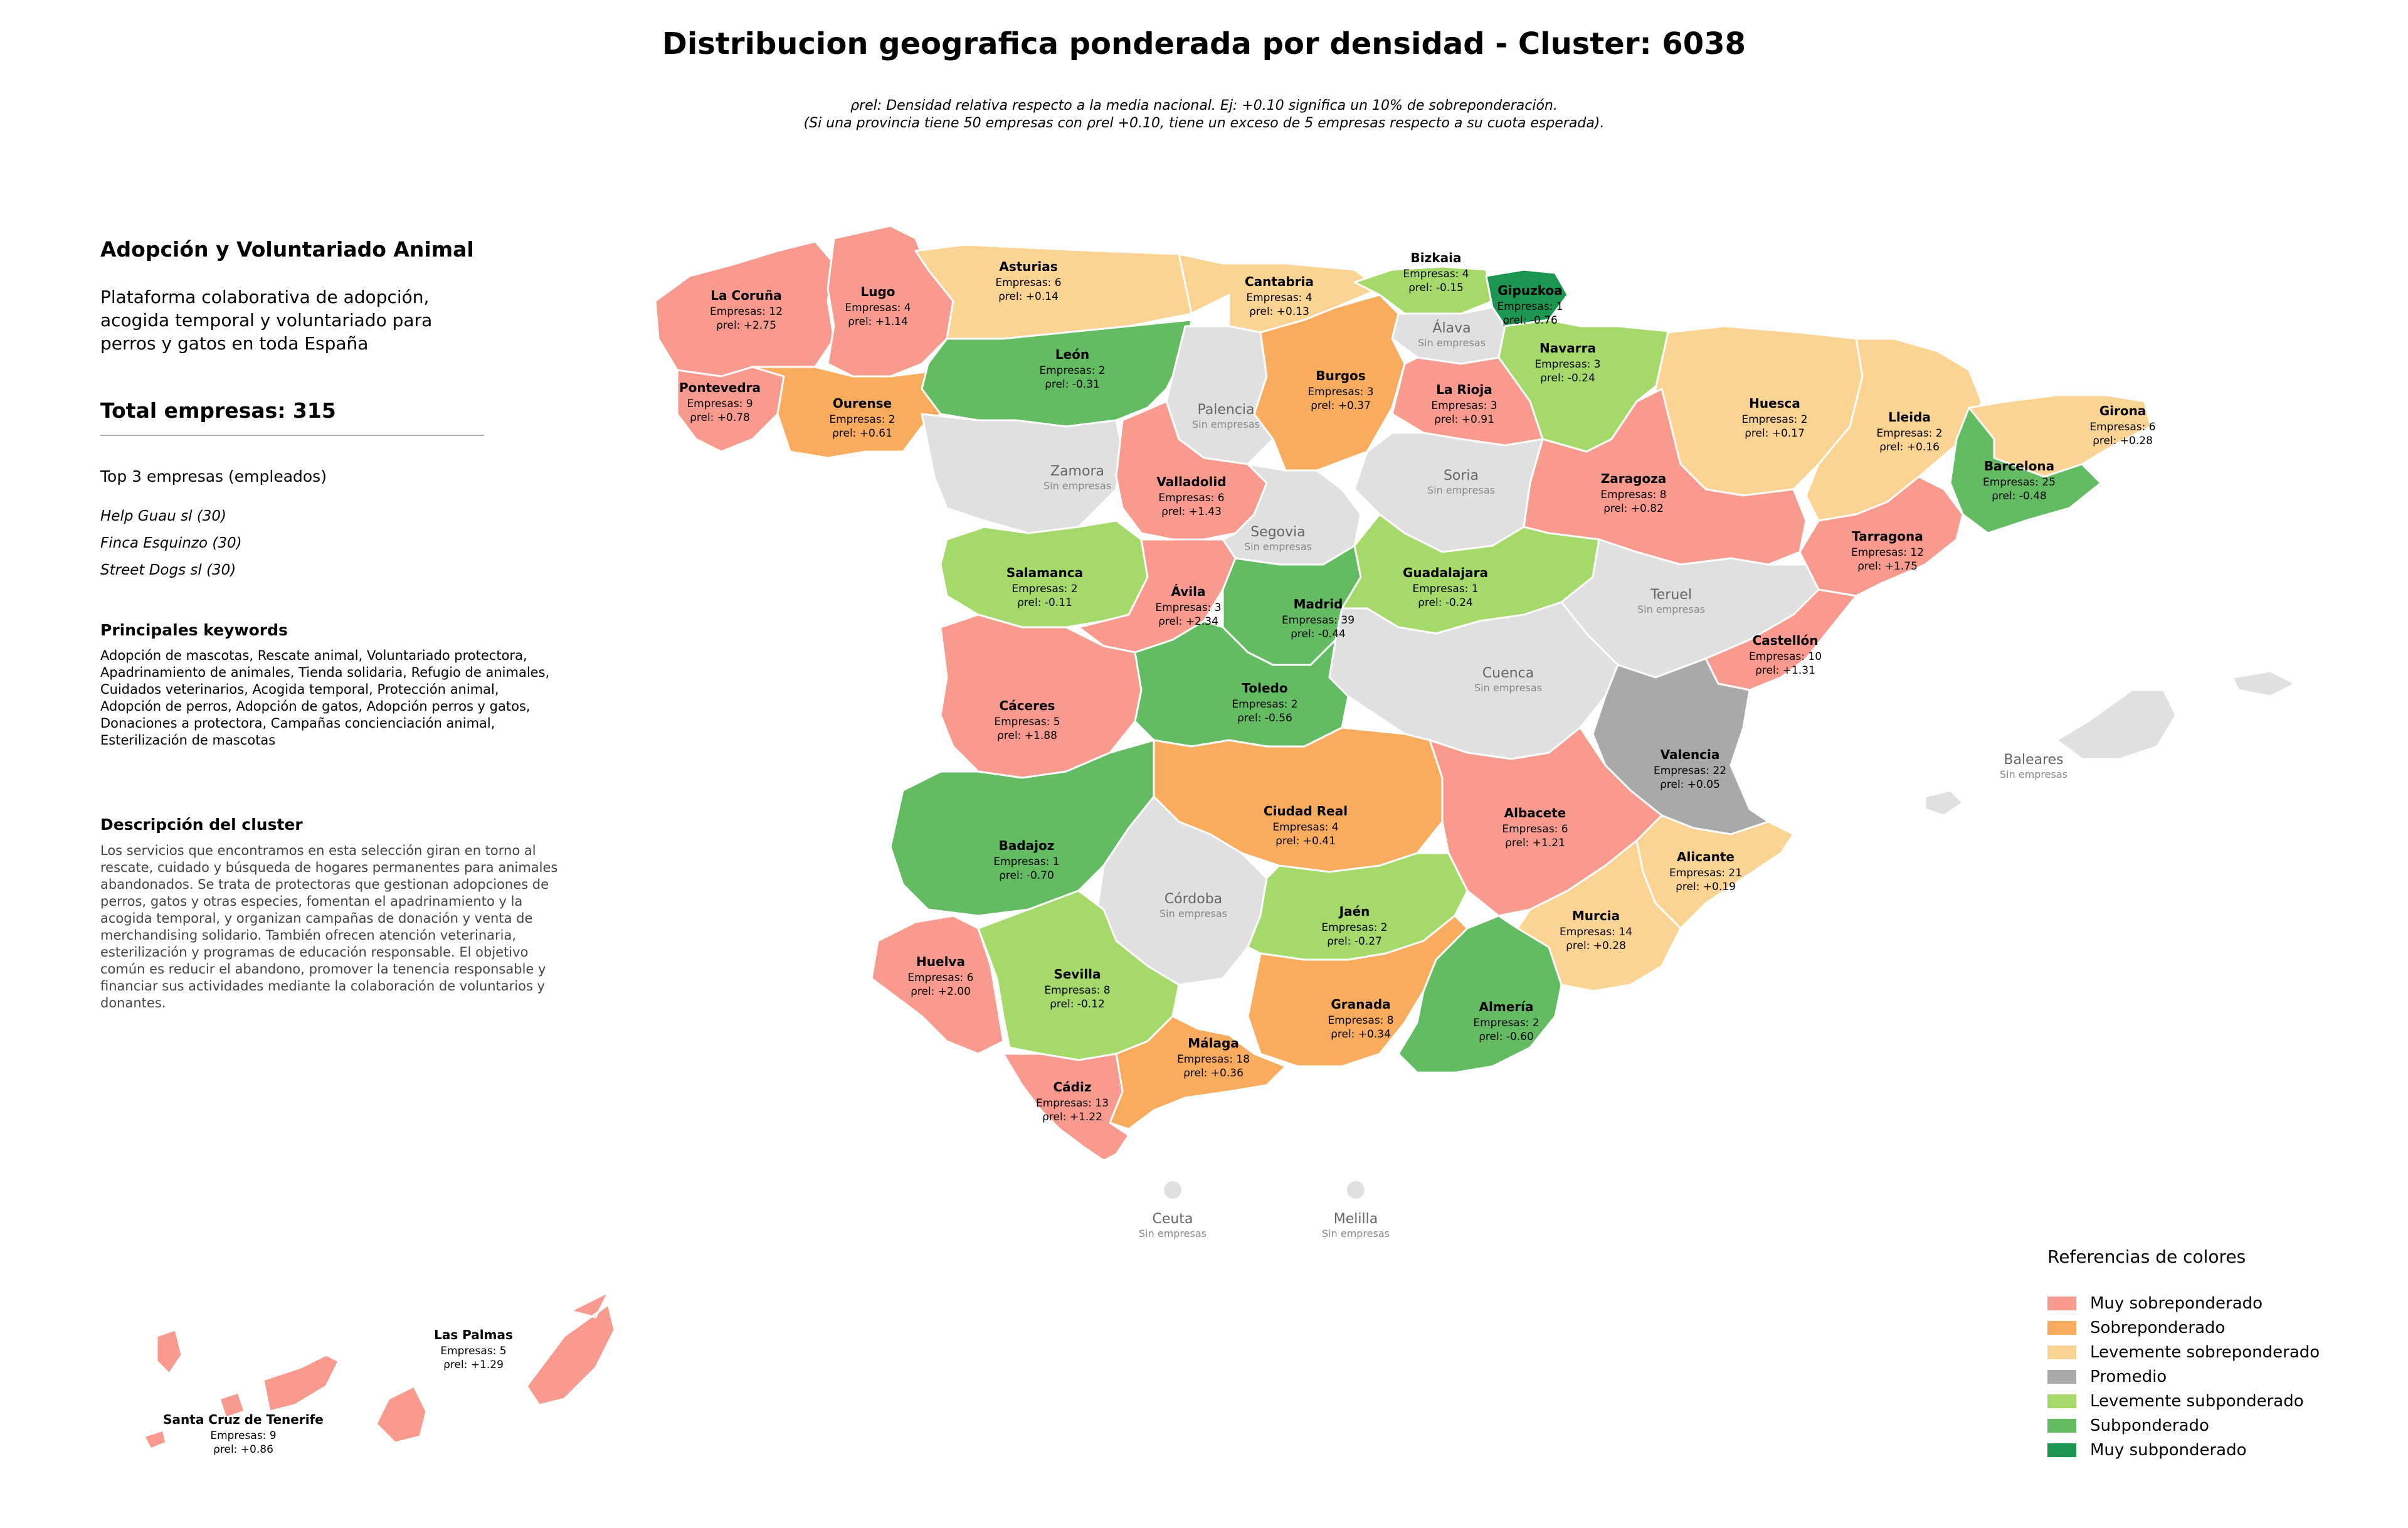  What do you see at coordinates (2019, 496) in the screenshot?
I see `province-rho-barcelona: ρrel: -0.48` at bounding box center [2019, 496].